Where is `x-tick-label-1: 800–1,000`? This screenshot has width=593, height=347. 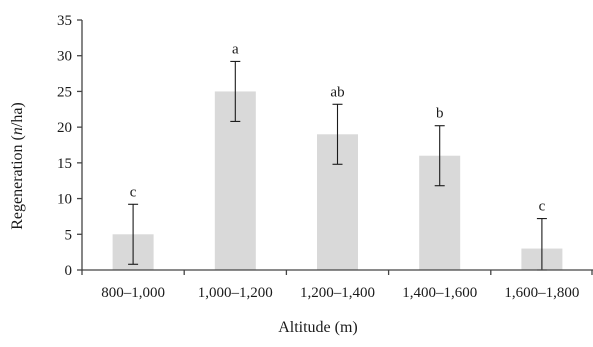
x-tick-label-1: 800–1,000 is located at coordinates (133, 293).